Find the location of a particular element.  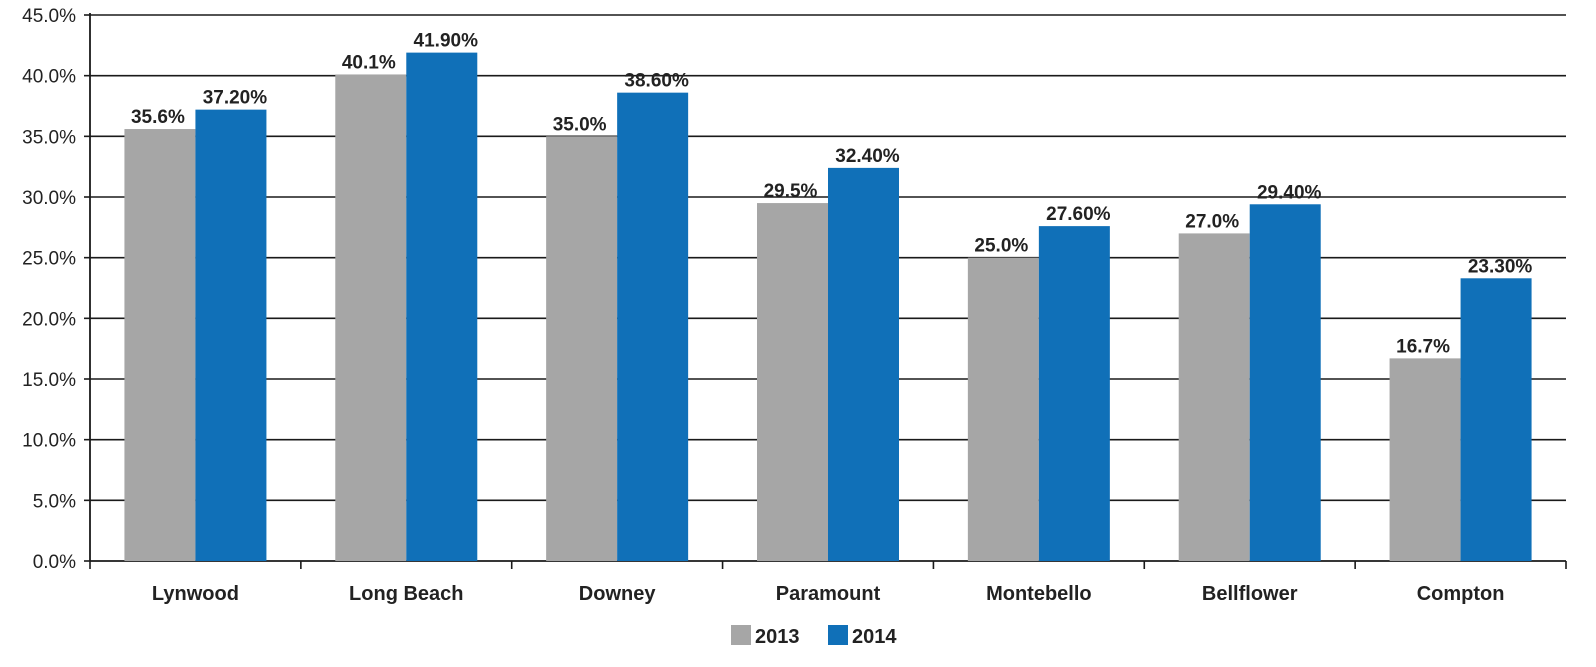

data-label: 27.0% is located at coordinates (1212, 221).